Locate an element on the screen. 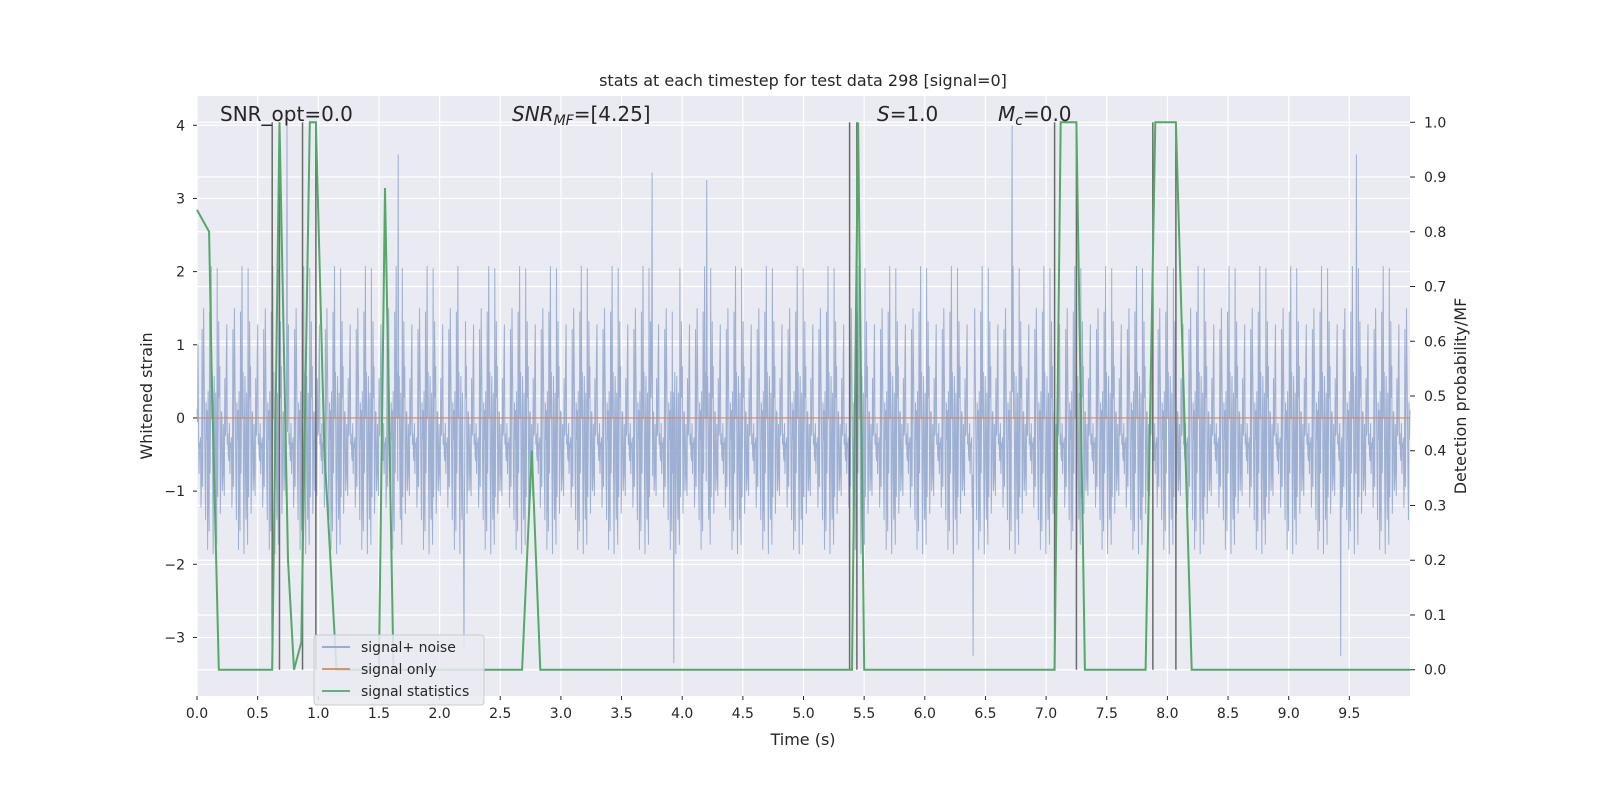  annotation-snr-mf-value: =[4.25] is located at coordinates (612, 114).